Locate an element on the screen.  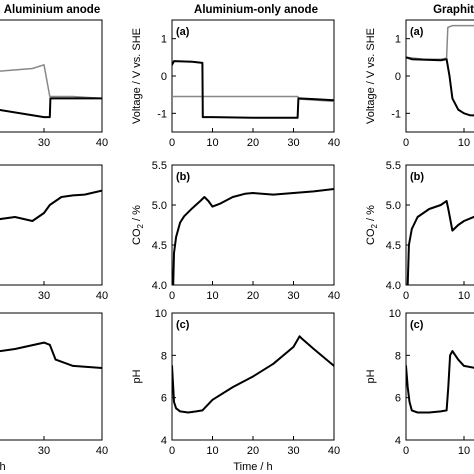
panel-6: 203040Time / h is located at coordinates (54, 392).